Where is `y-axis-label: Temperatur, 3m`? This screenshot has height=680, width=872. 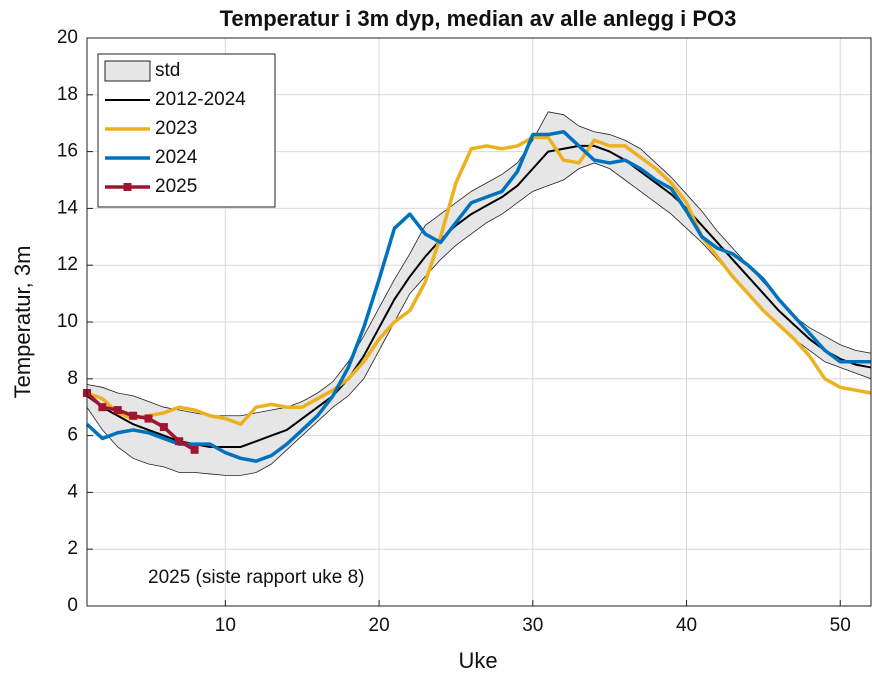
y-axis-label: Temperatur, 3m is located at coordinates (22, 322).